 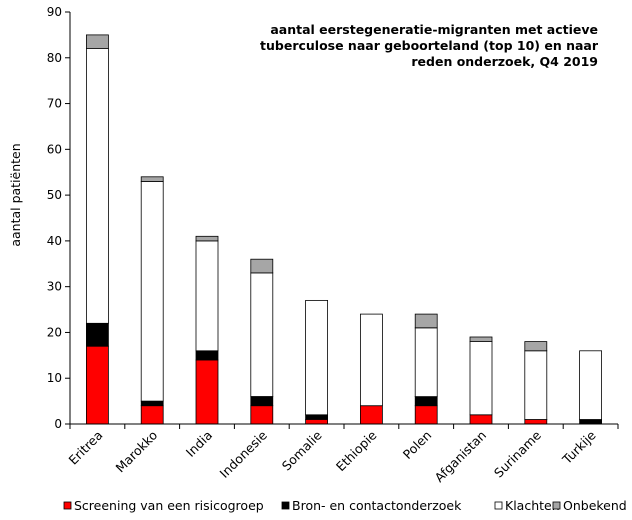 I want to click on category-label: Marokko, so click(x=136, y=452).